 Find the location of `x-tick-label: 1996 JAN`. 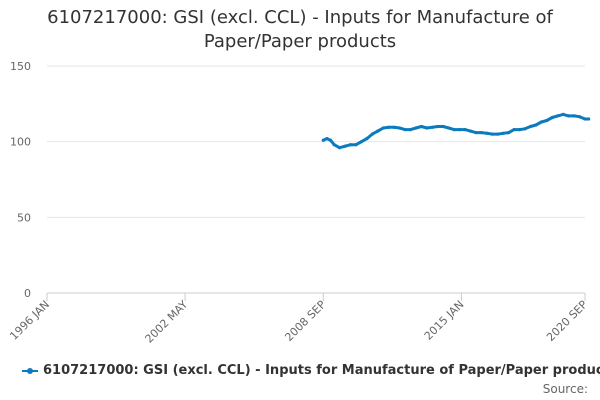

x-tick-label: 1996 JAN is located at coordinates (29, 320).